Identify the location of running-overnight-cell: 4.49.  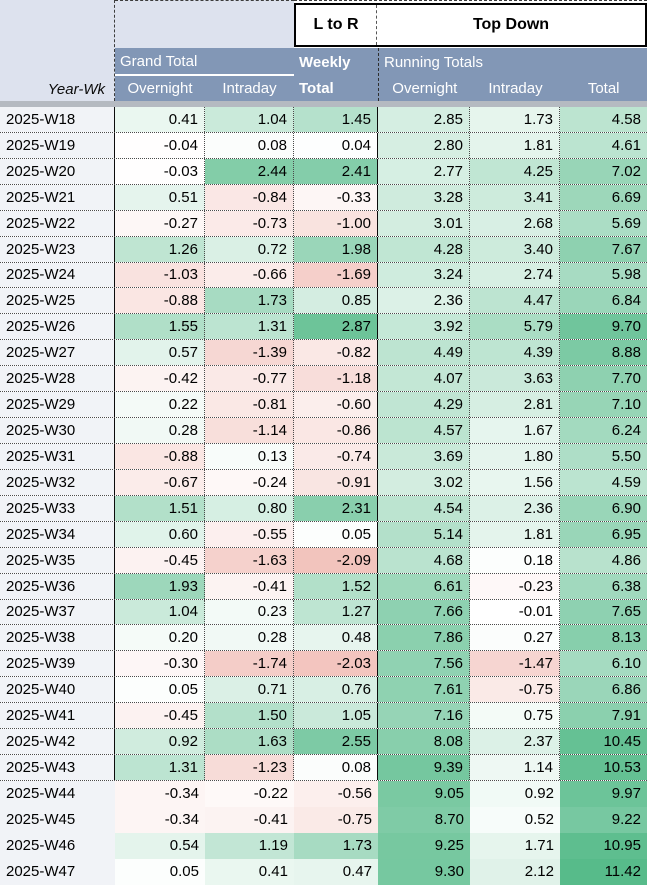
(424, 353).